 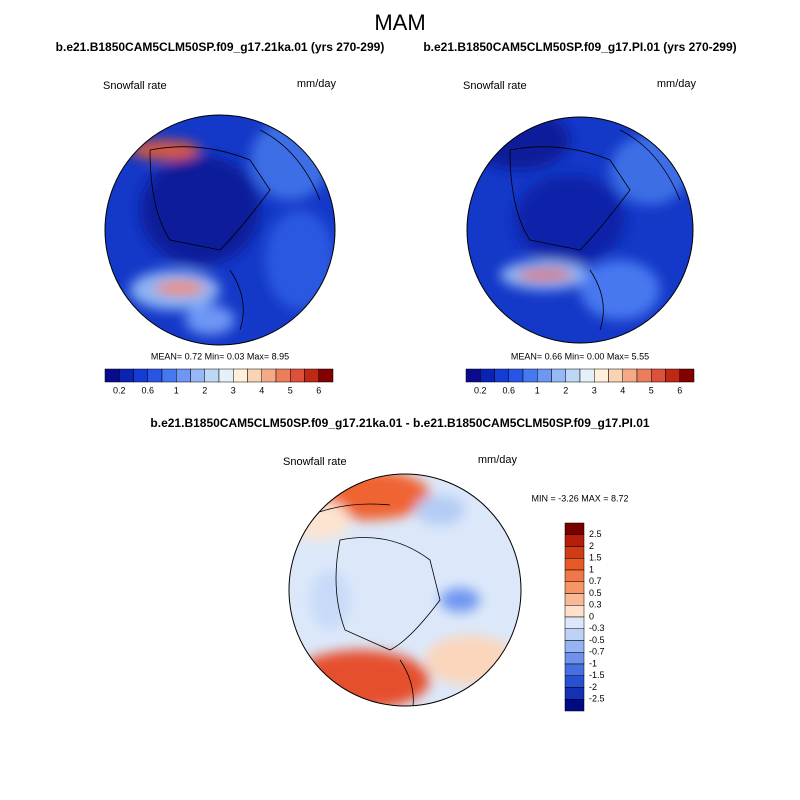 What do you see at coordinates (591, 616) in the screenshot?
I see `colorbar-label: 0` at bounding box center [591, 616].